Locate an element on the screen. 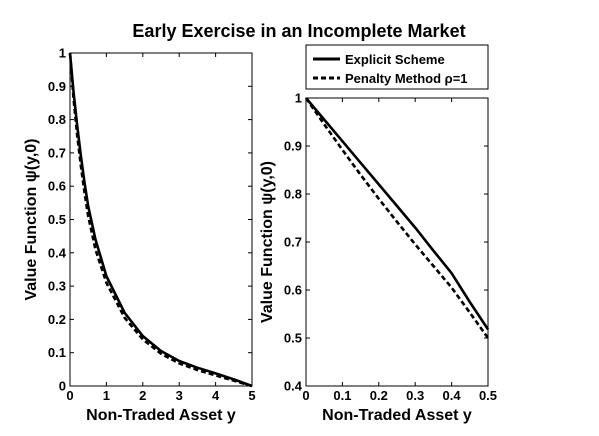  left-x-axis-label: Non-Traded Asset y is located at coordinates (161, 415).